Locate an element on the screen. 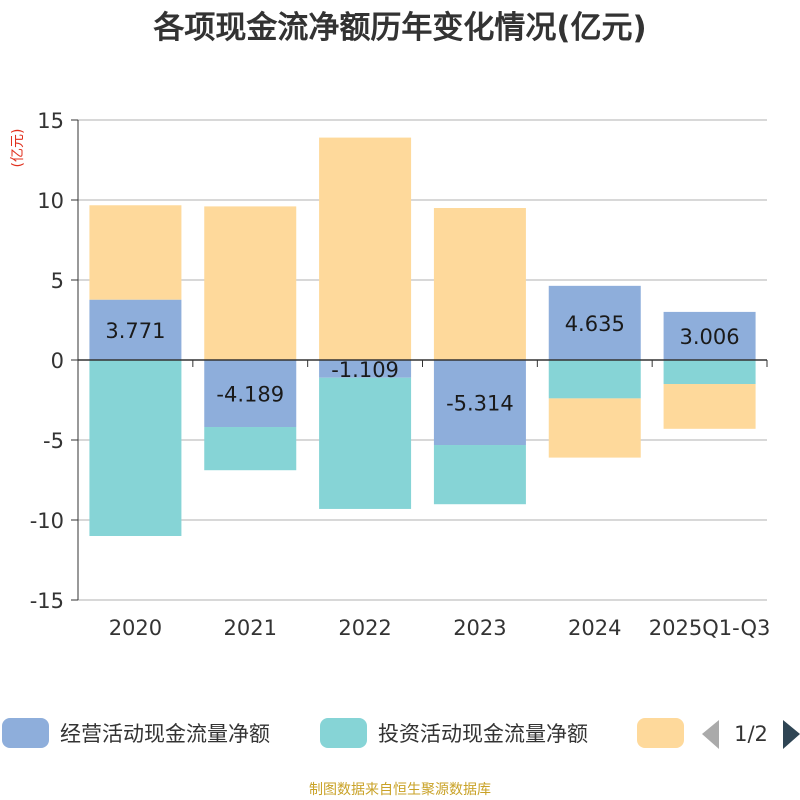 Image resolution: width=800 pixels, height=800 pixels. bar-s1-2020 is located at coordinates (135, 448).